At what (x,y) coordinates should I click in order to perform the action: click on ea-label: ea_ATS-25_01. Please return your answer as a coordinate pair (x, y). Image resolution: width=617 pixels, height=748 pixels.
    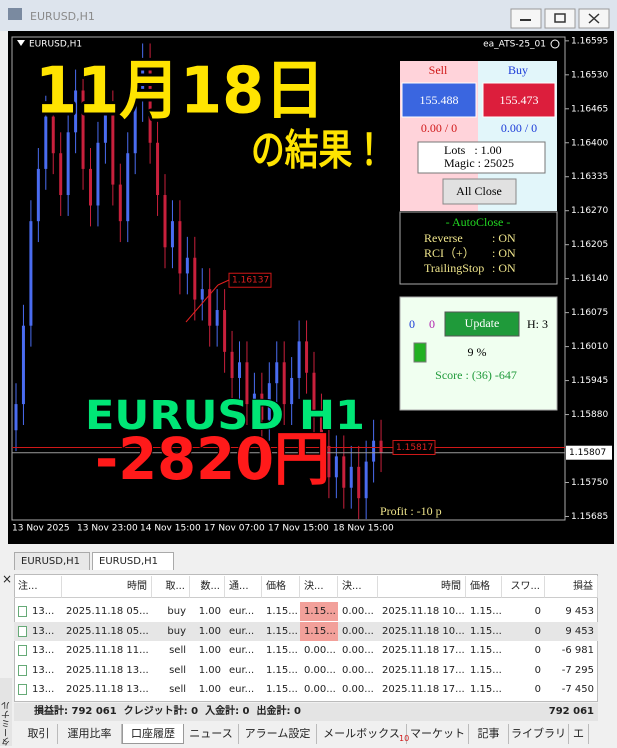
    Looking at the image, I should click on (514, 45).